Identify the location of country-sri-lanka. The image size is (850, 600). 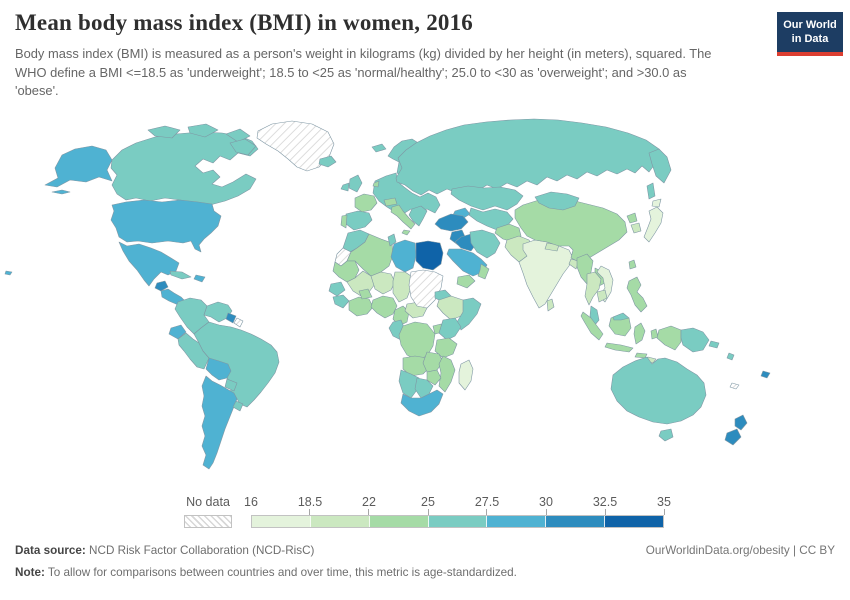
(550, 305).